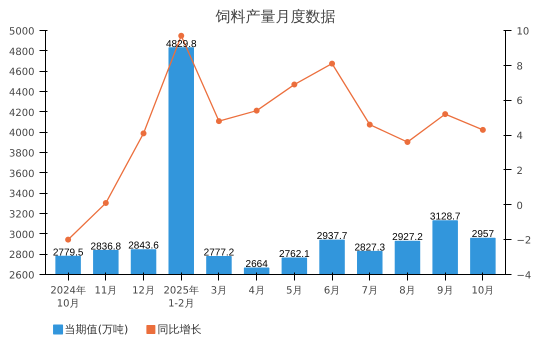  What do you see at coordinates (523, 32) in the screenshot?
I see `y2-tick-label: 10` at bounding box center [523, 32].